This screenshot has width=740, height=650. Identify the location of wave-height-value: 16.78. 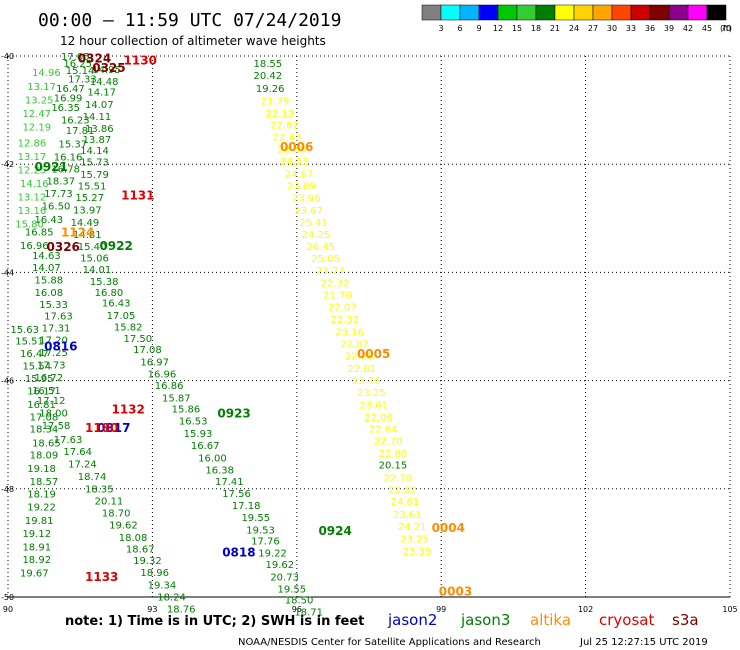
(65, 170).